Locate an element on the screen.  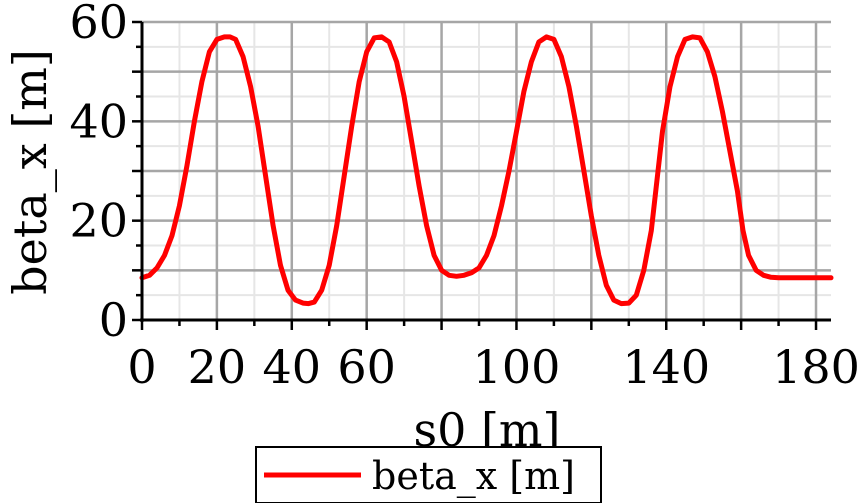
y-axis-label: beta_x [m] is located at coordinates (30, 172).